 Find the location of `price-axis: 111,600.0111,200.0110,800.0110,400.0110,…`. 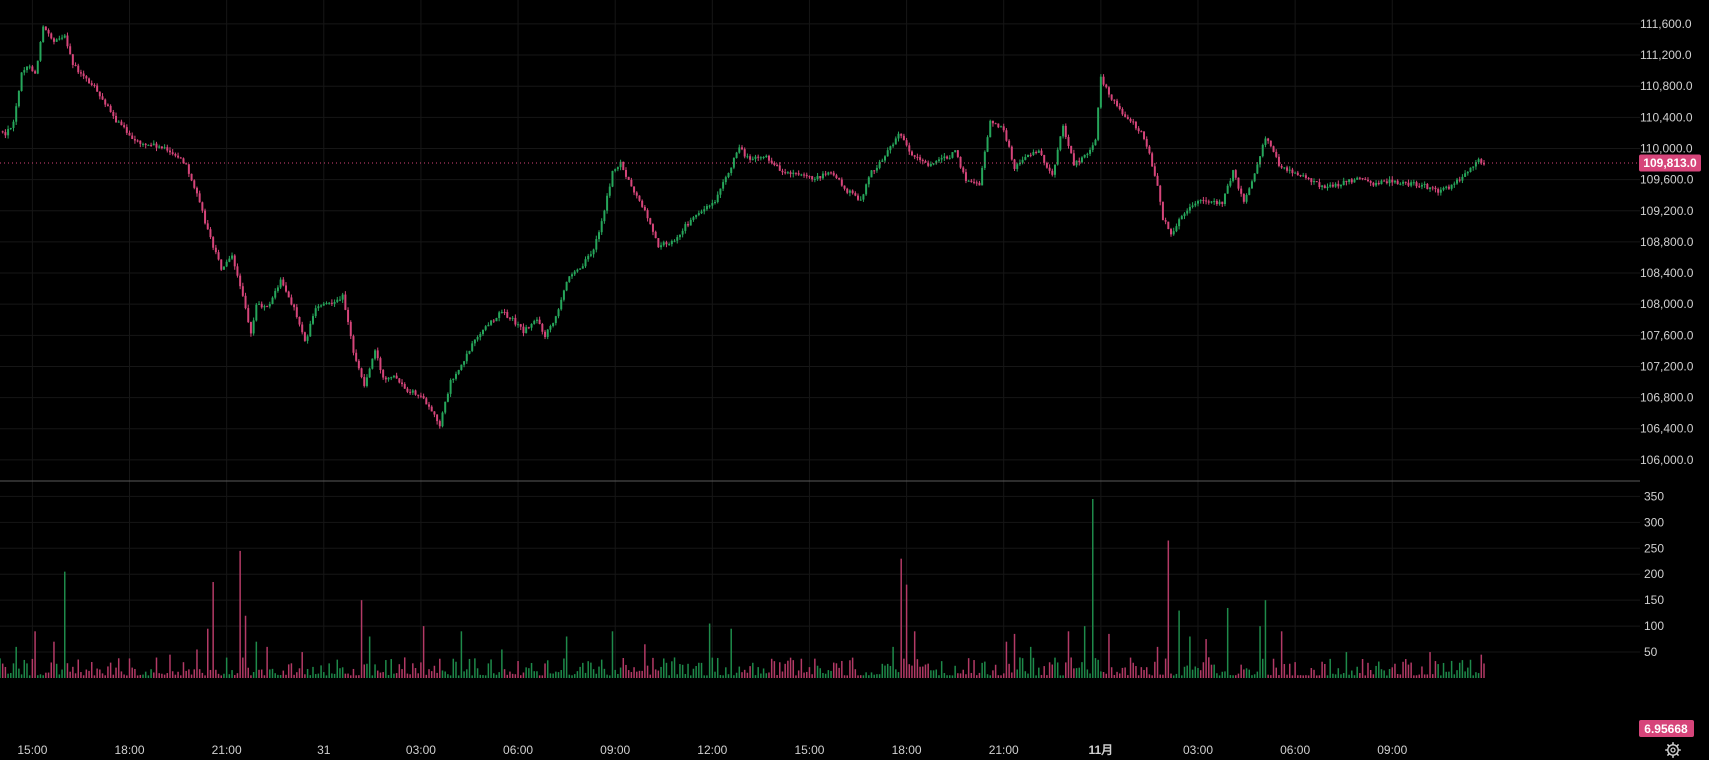

price-axis: 111,600.0111,200.0110,800.0110,400.0110,… is located at coordinates (1667, 242).